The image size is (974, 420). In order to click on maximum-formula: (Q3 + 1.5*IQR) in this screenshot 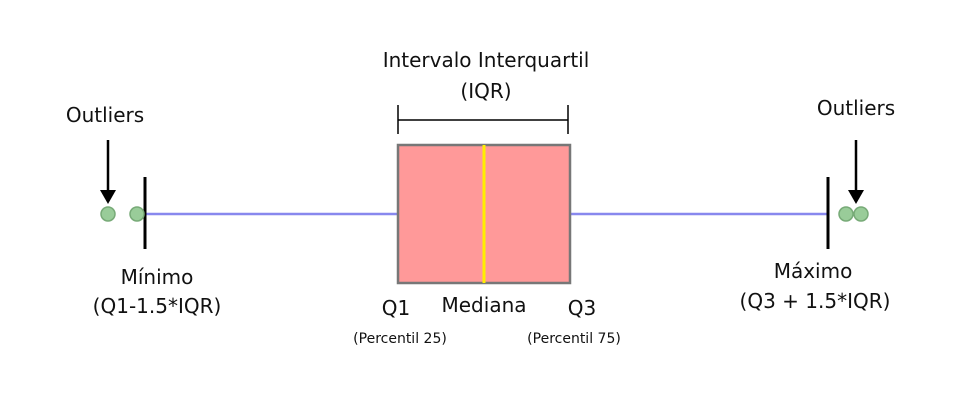, I will do `click(815, 301)`.